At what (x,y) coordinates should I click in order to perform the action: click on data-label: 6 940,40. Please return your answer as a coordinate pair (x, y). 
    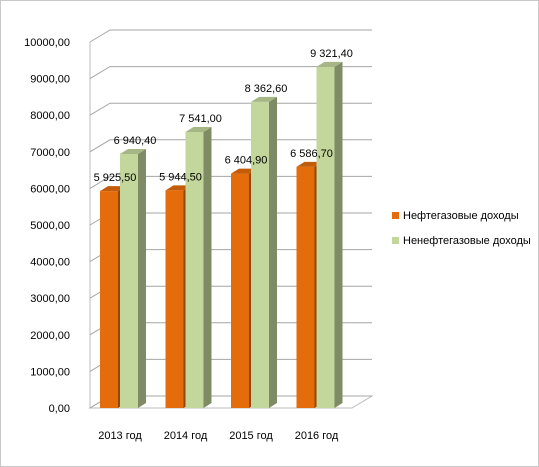
    Looking at the image, I should click on (135, 141).